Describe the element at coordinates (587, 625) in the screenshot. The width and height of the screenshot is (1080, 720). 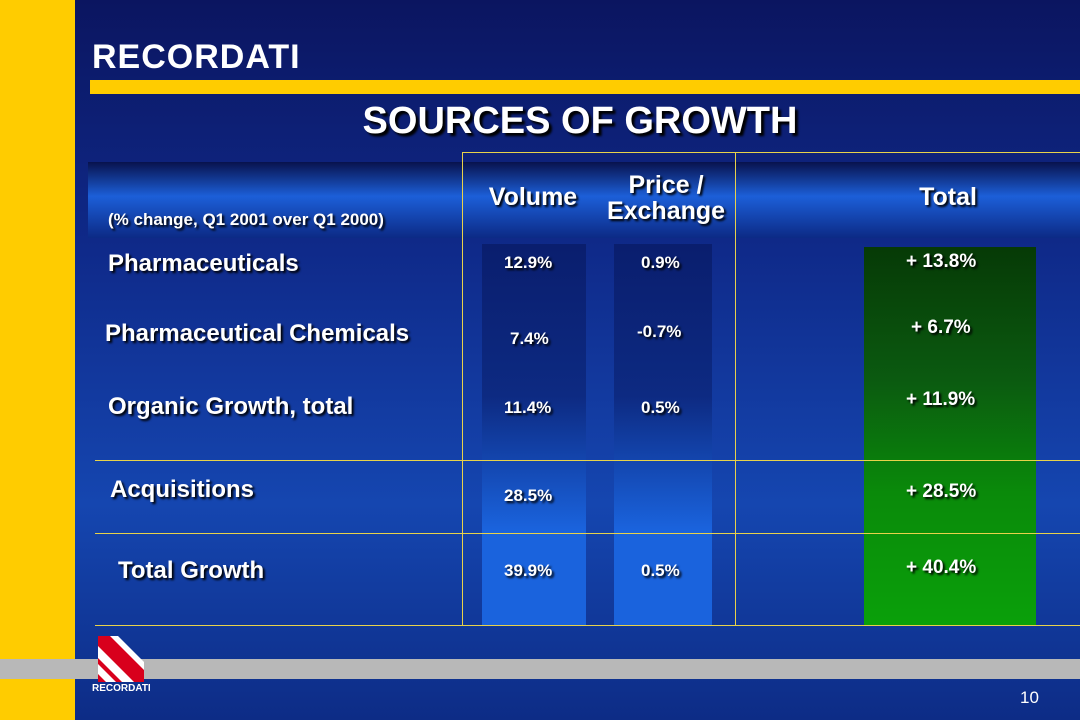
I see `grid-line-bottom` at that location.